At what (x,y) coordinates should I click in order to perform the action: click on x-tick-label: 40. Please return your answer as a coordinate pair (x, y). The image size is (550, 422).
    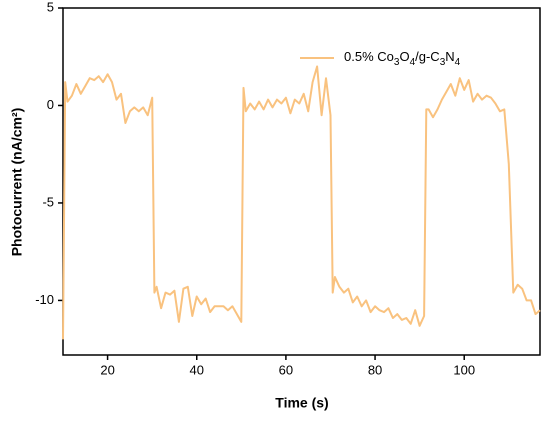
    Looking at the image, I should click on (197, 369).